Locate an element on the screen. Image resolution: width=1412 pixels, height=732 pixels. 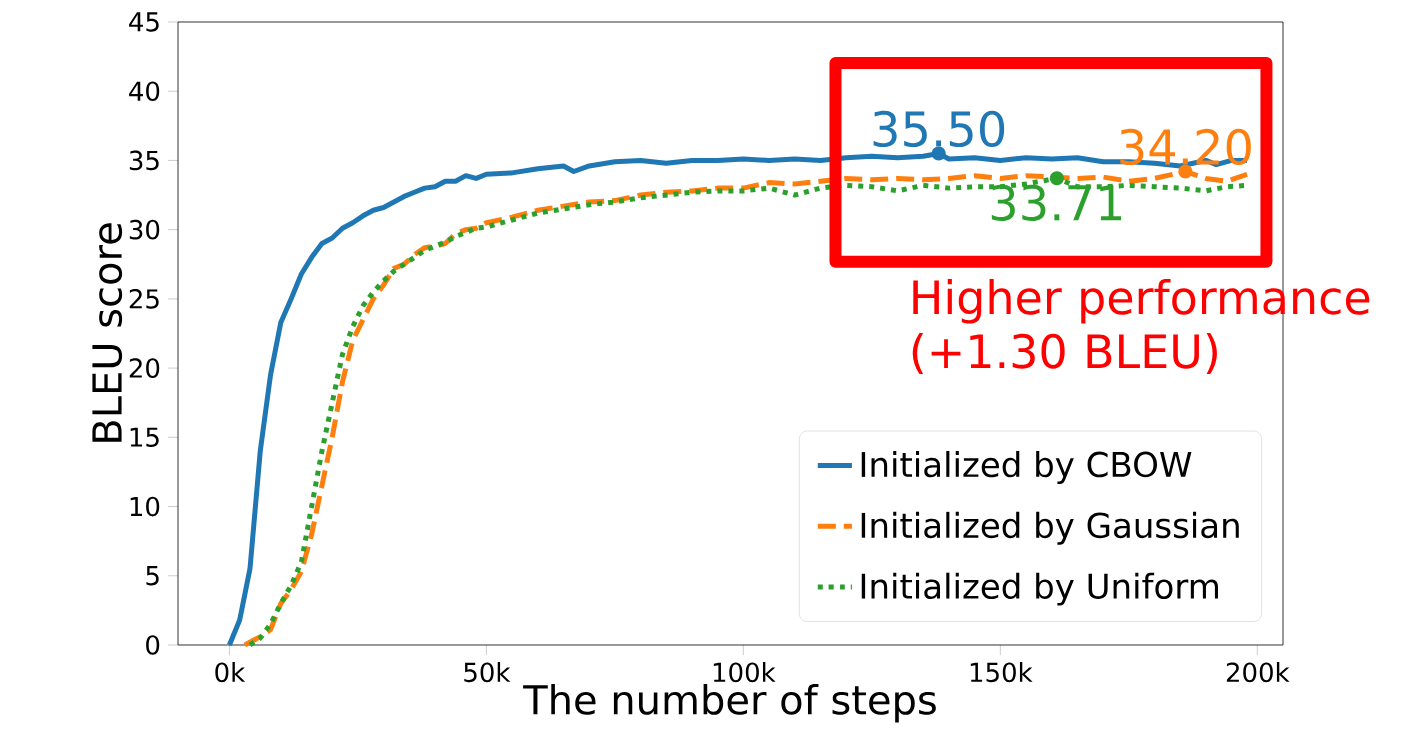
y-tick-label: 35 is located at coordinates (144, 160).